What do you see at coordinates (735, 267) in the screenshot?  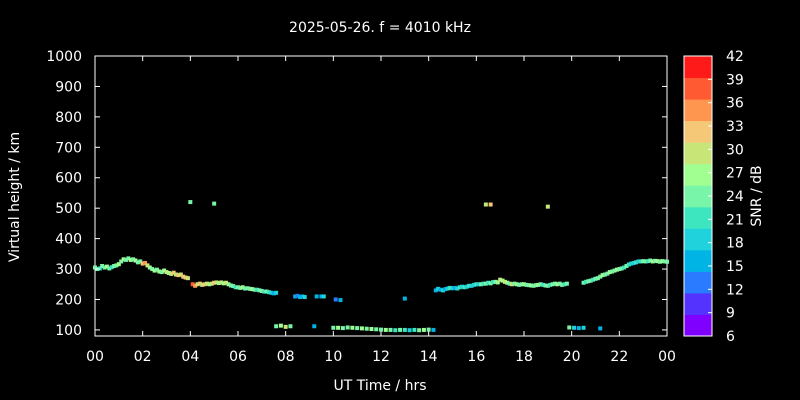 I see `colorbar-tick-label: 15` at bounding box center [735, 267].